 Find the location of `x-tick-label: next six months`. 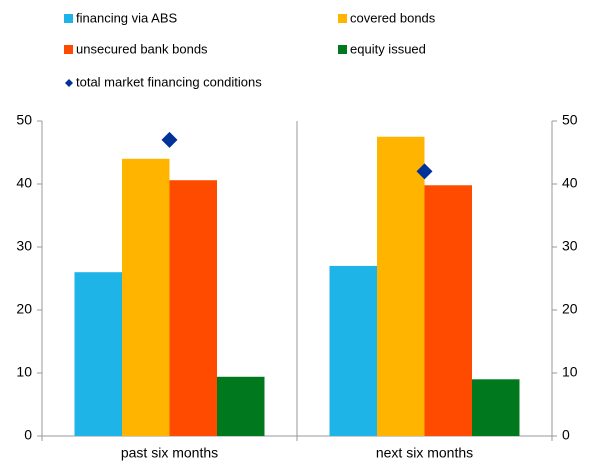

x-tick-label: next six months is located at coordinates (424, 453).